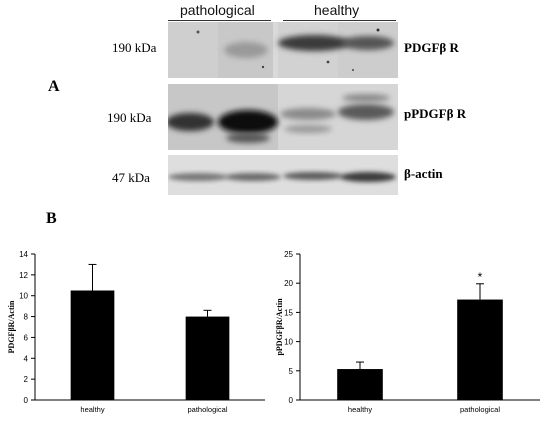 The image size is (550, 422). What do you see at coordinates (191, 122) in the screenshot?
I see `band-row2-lane1` at bounding box center [191, 122].